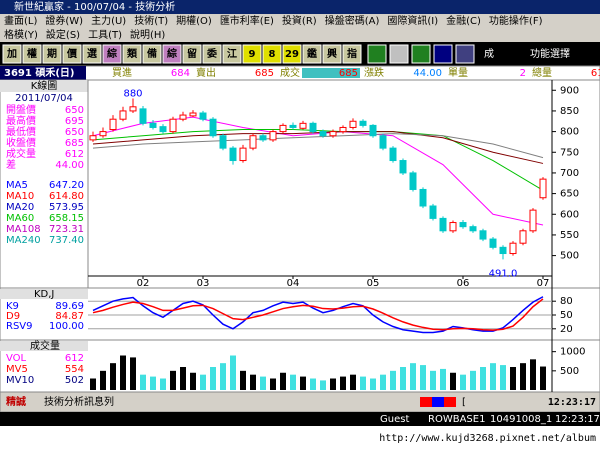  What do you see at coordinates (194, 20) in the screenshot?
I see `menu-item: 期權(O)` at bounding box center [194, 20].